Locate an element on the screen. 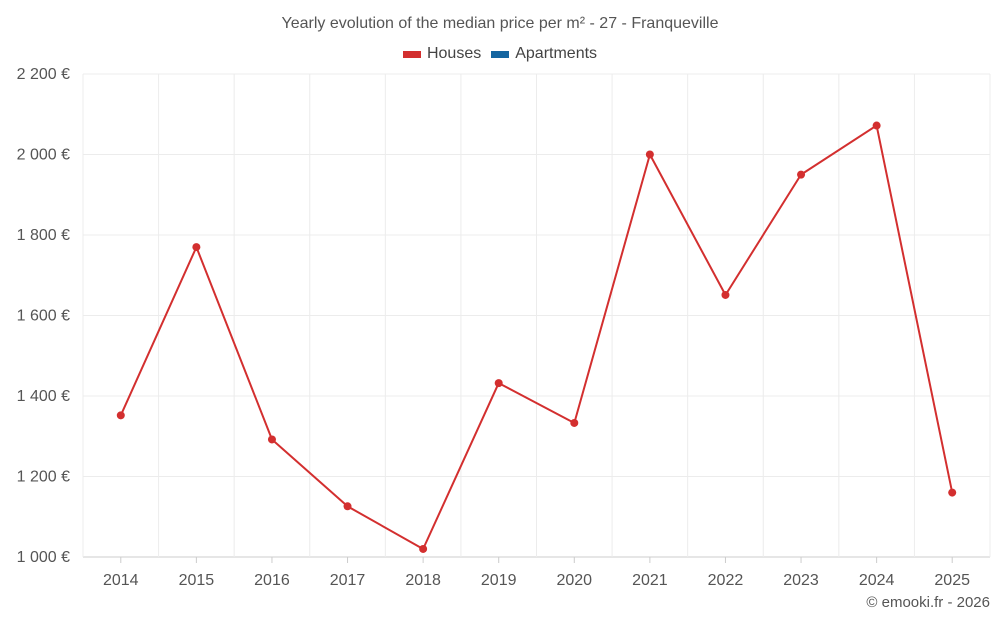 The image size is (1000, 625). x-tick-label: 2024 is located at coordinates (877, 580).